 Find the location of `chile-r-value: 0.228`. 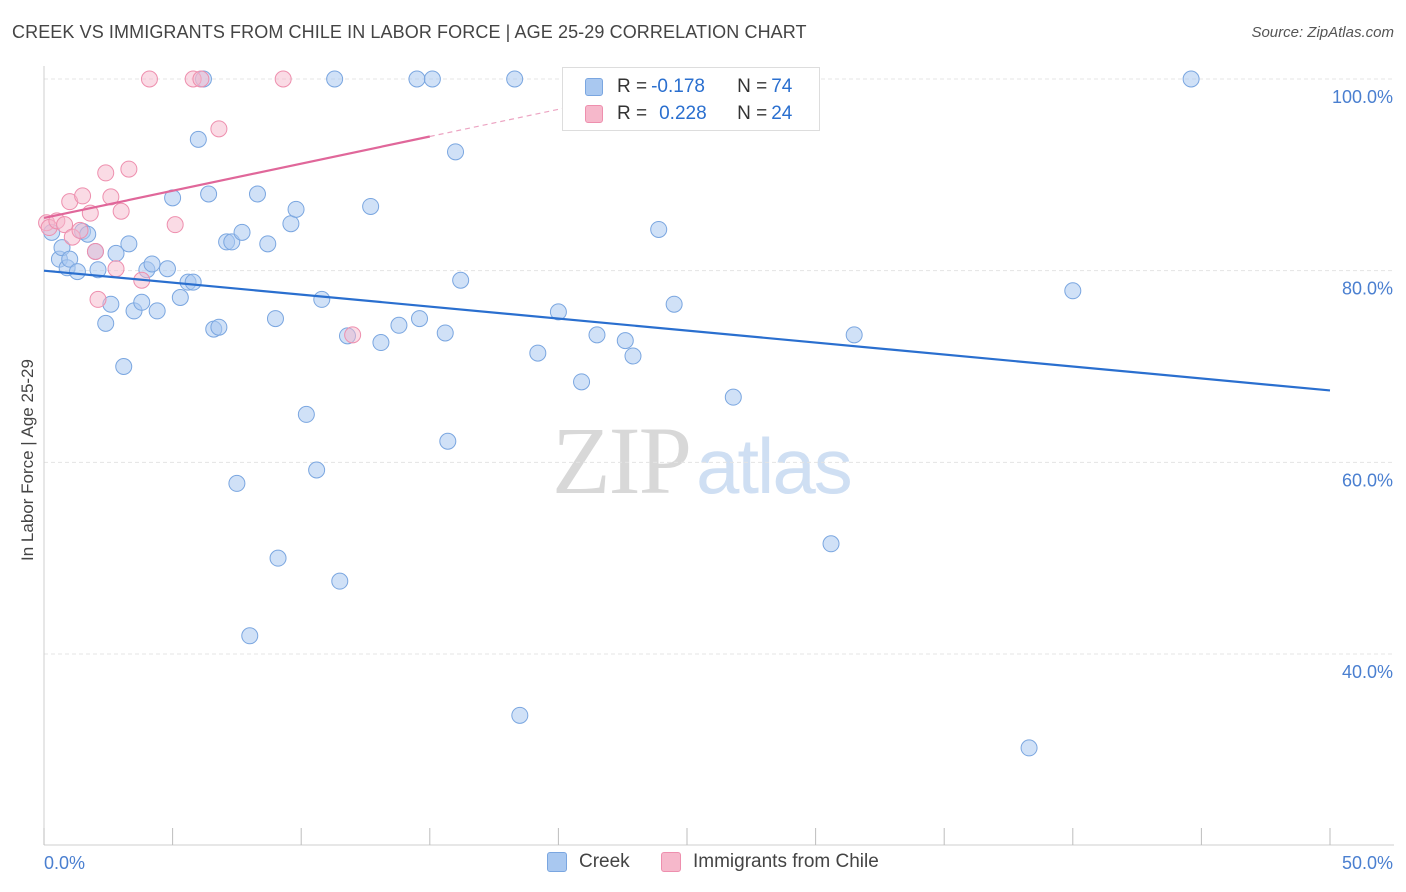

chile-r-value: 0.228 is located at coordinates (683, 113).